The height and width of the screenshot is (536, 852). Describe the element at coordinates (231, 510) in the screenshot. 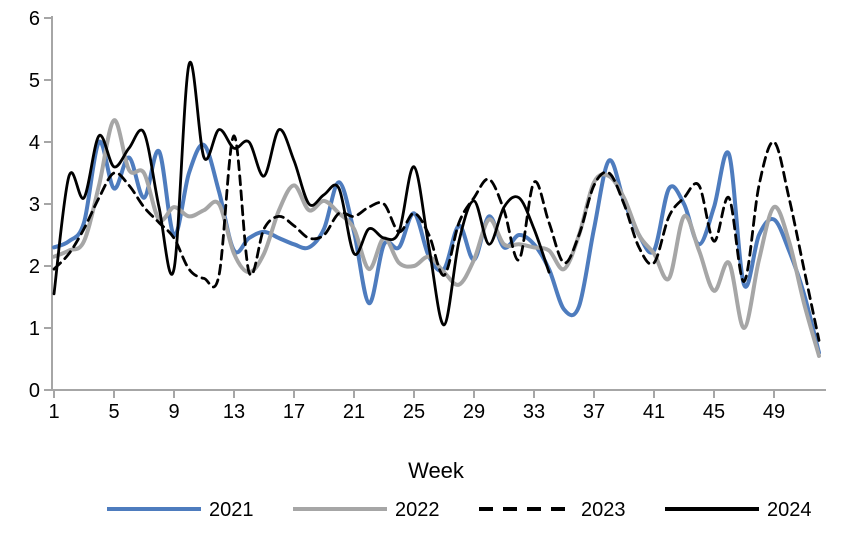

I see `legend-label-2021: 2021` at that location.